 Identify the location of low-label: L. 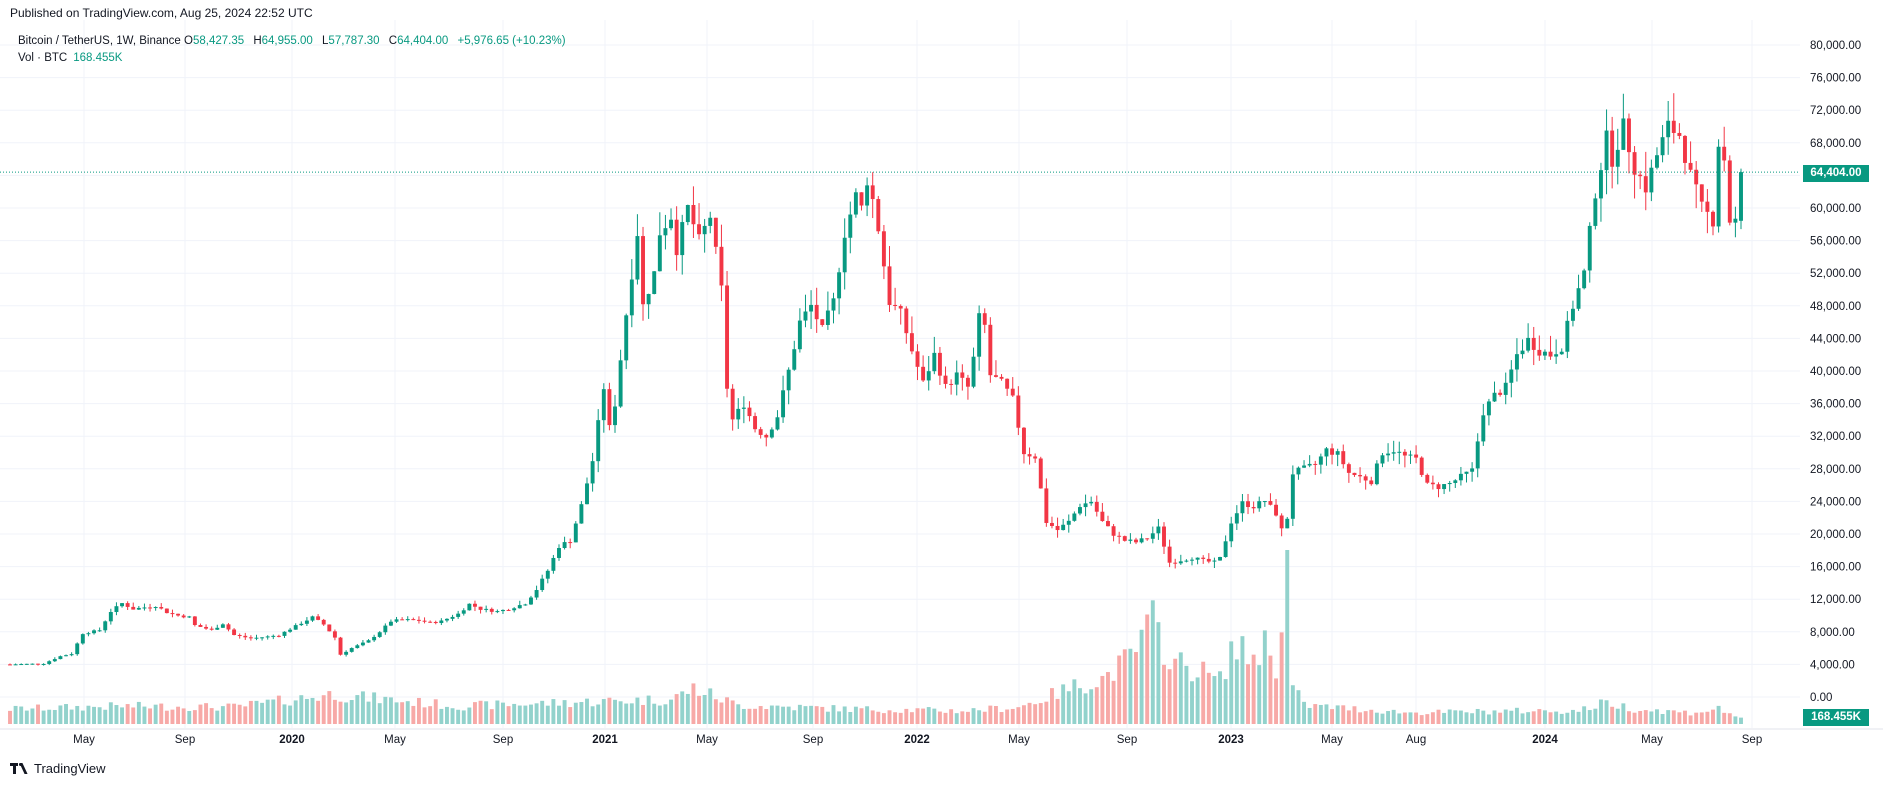
(325, 41).